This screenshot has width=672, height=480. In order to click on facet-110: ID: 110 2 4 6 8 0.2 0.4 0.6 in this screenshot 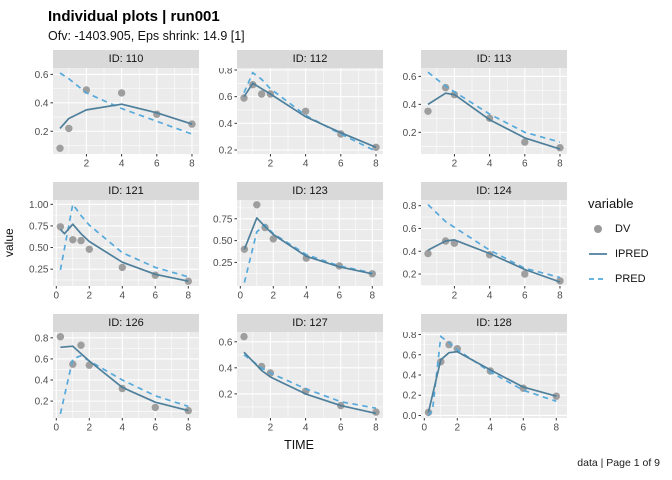, I will do `click(115, 111)`.